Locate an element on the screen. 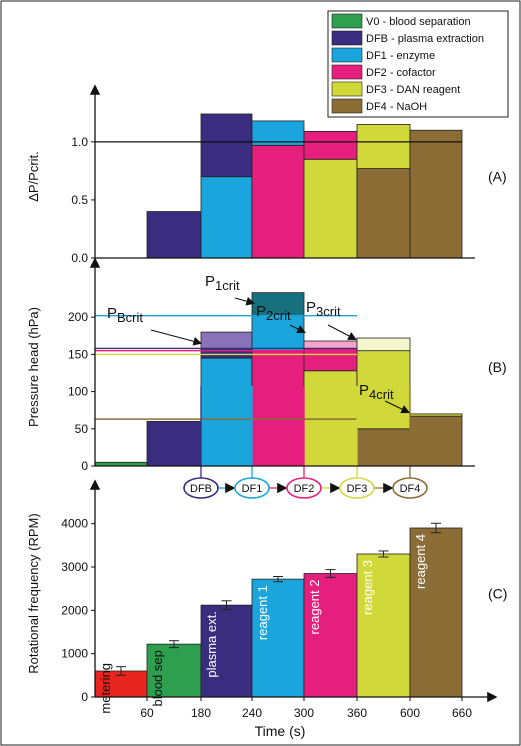  ytick-label-C-4: 4000 is located at coordinates (74, 524).